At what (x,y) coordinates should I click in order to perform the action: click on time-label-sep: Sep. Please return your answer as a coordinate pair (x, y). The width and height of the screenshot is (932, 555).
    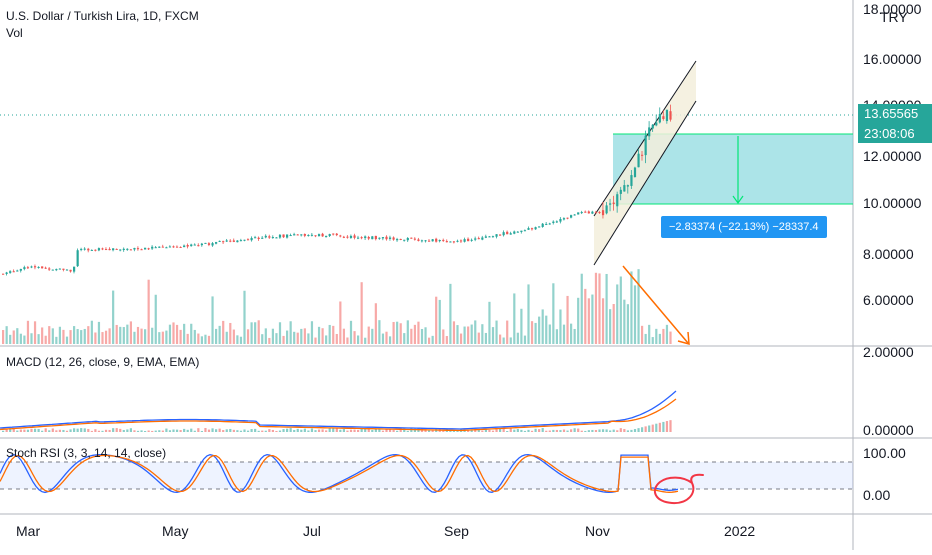
    Looking at the image, I should click on (456, 531).